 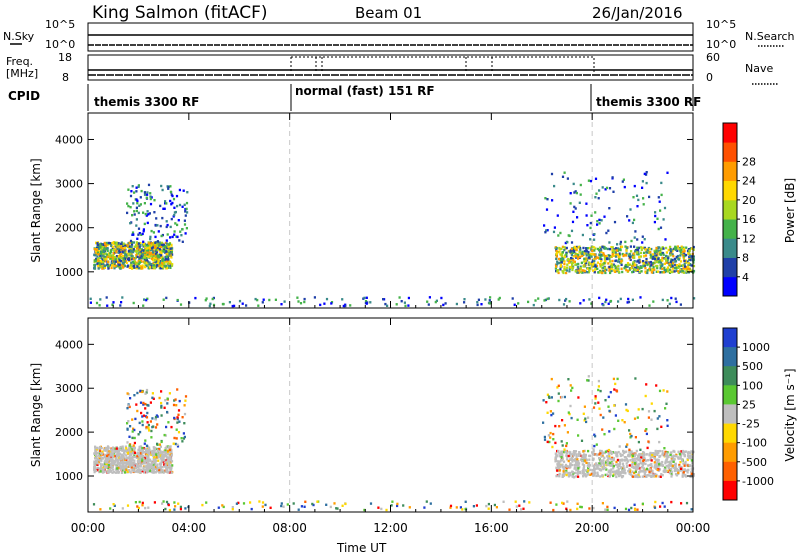 I want to click on power-ytick-label: 3000, so click(x=69, y=184).